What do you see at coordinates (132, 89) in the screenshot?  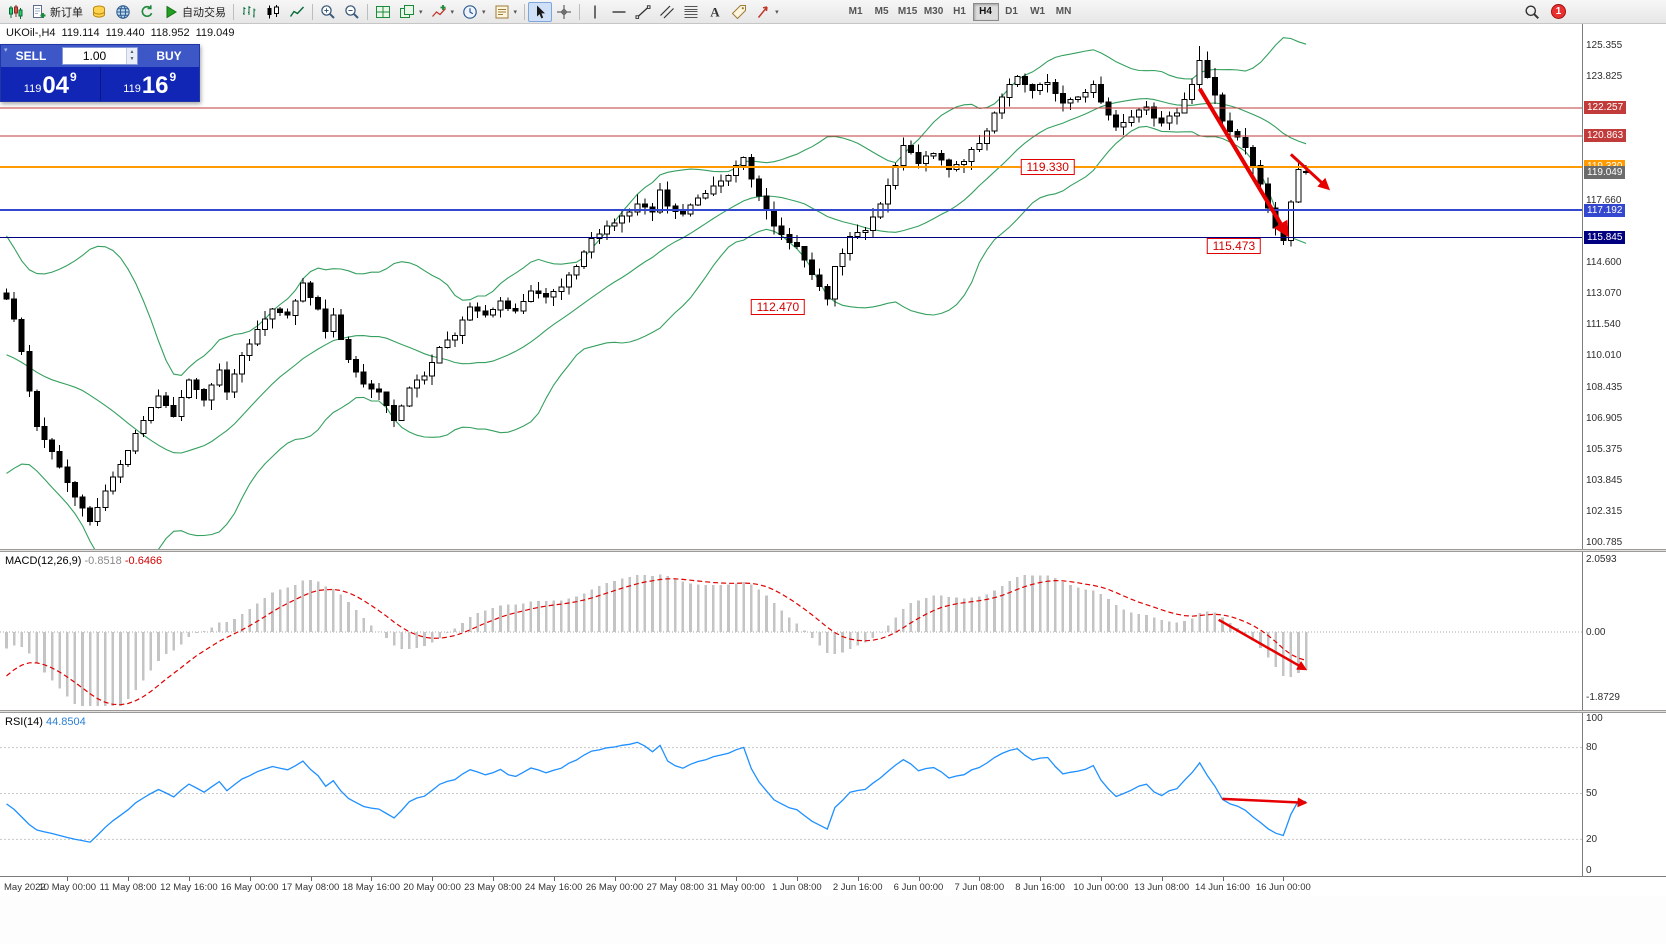 I see `buy-price-prefix: 119` at bounding box center [132, 89].